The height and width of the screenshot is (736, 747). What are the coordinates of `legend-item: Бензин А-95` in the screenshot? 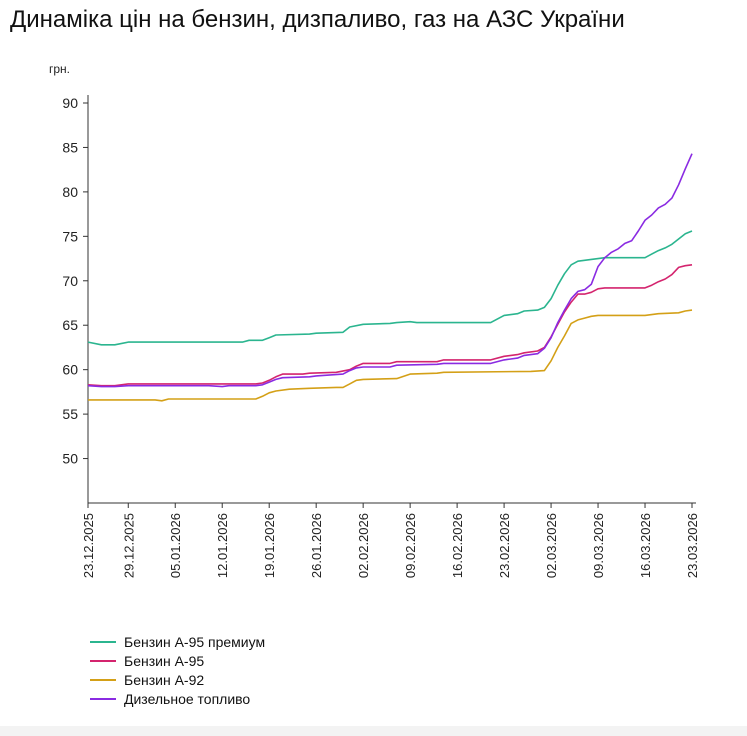 It's located at (177, 660).